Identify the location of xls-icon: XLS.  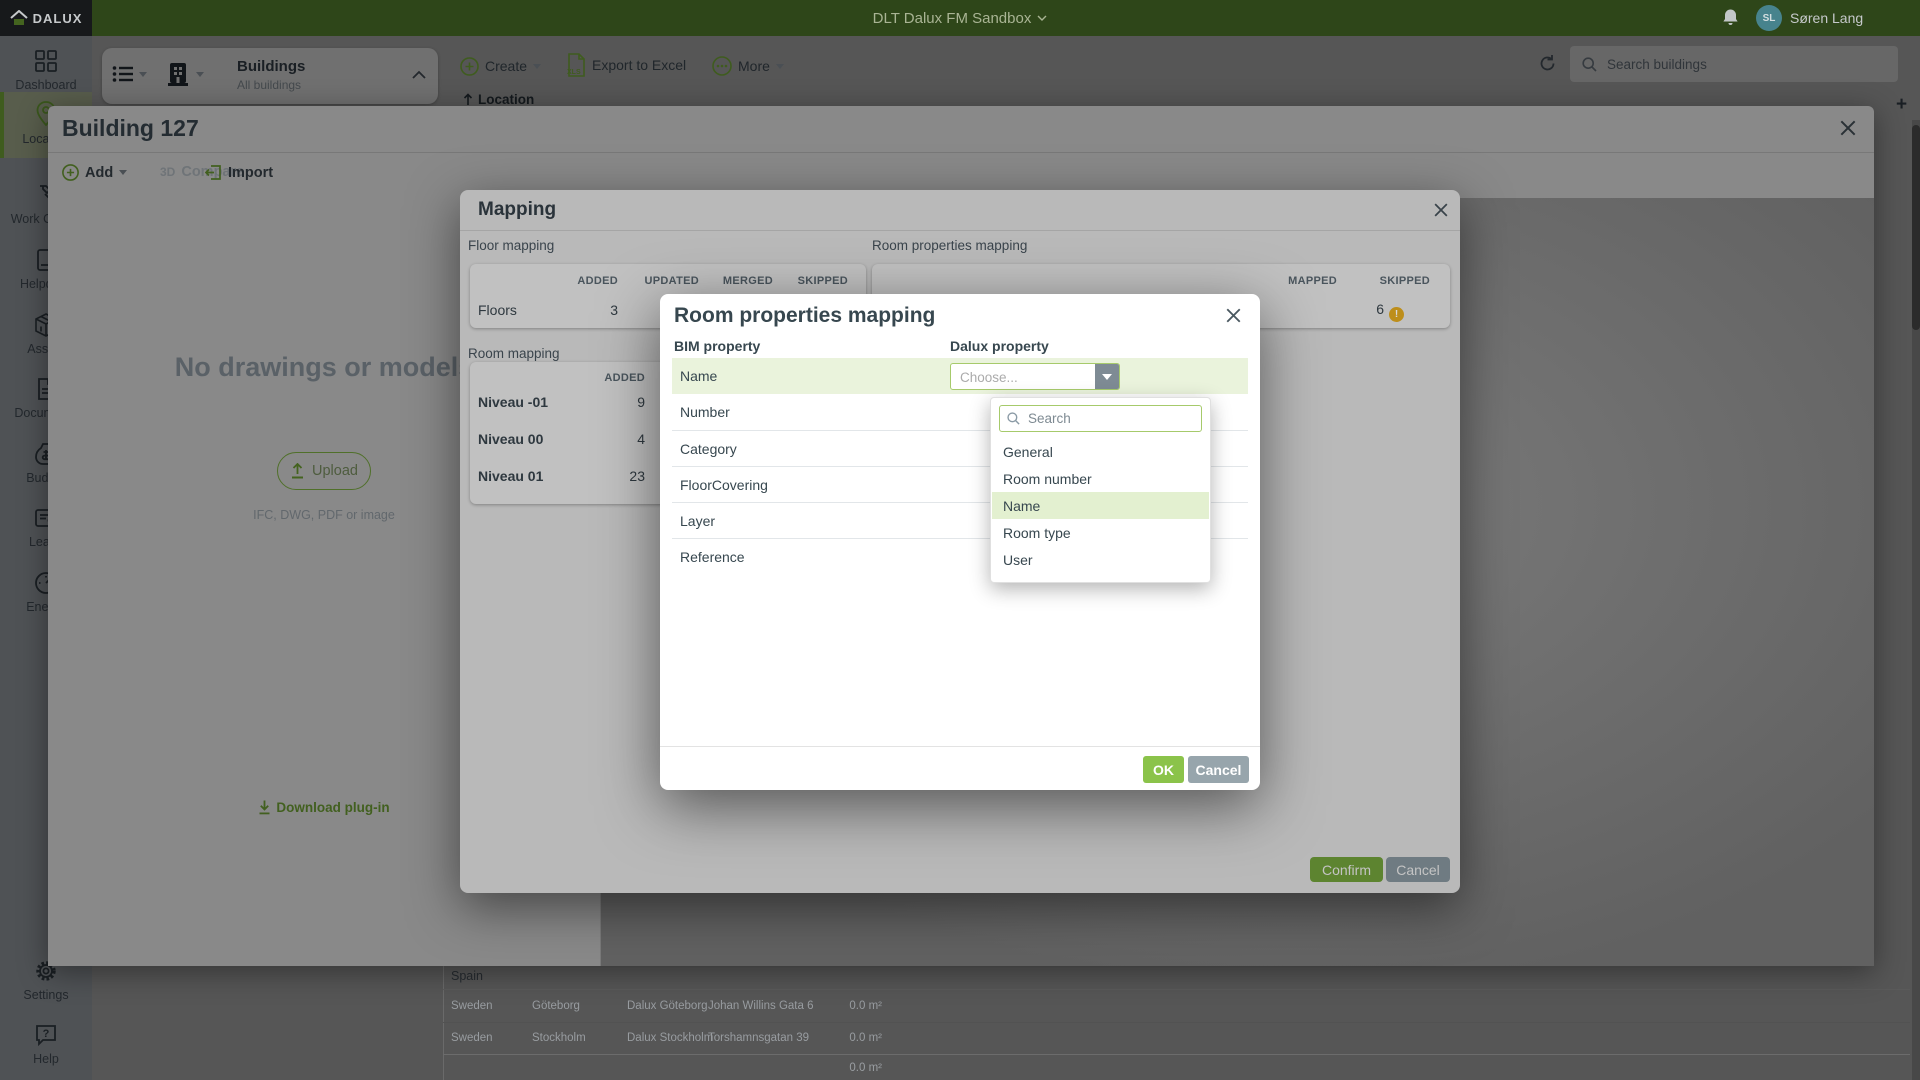
(576, 65).